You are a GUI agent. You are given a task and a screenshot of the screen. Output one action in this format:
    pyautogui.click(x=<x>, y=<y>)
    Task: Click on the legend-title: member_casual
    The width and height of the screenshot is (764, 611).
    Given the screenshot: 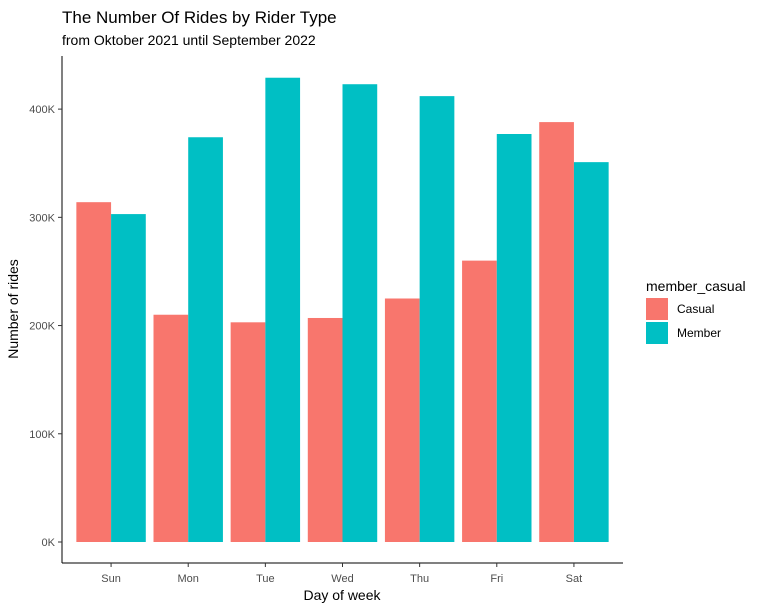 What is the action you would take?
    pyautogui.click(x=696, y=286)
    